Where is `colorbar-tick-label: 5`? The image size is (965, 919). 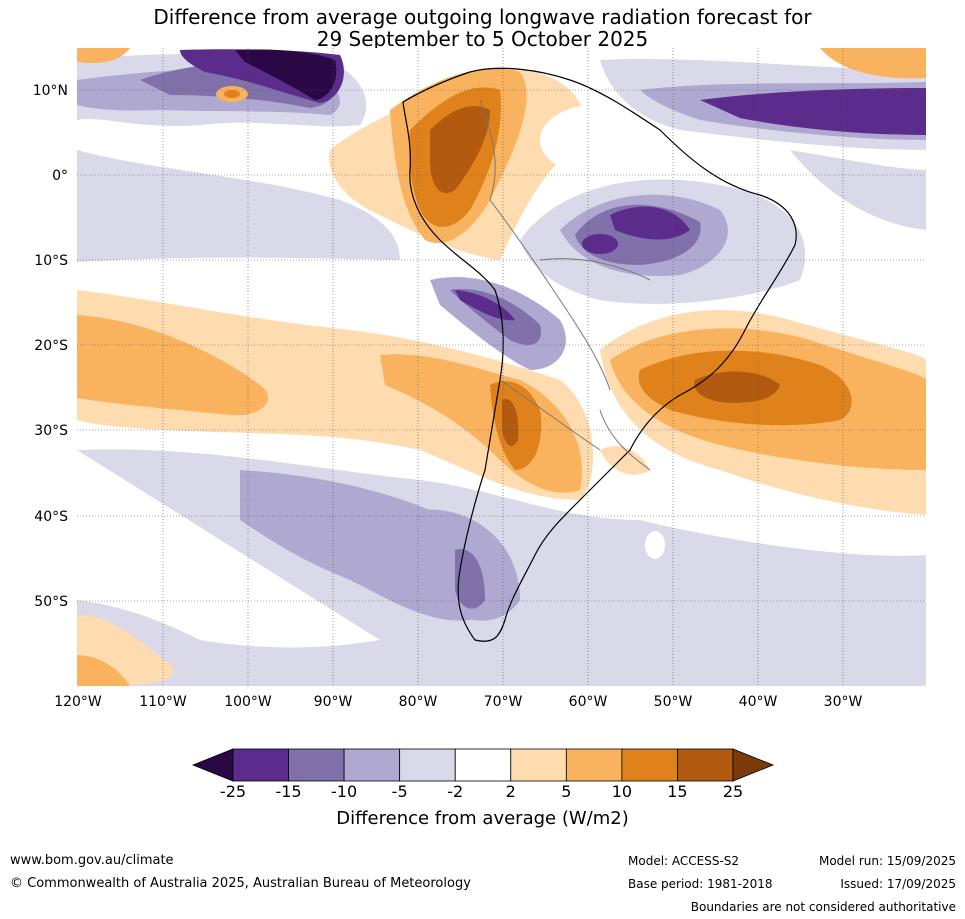
colorbar-tick-label: 5 is located at coordinates (566, 791).